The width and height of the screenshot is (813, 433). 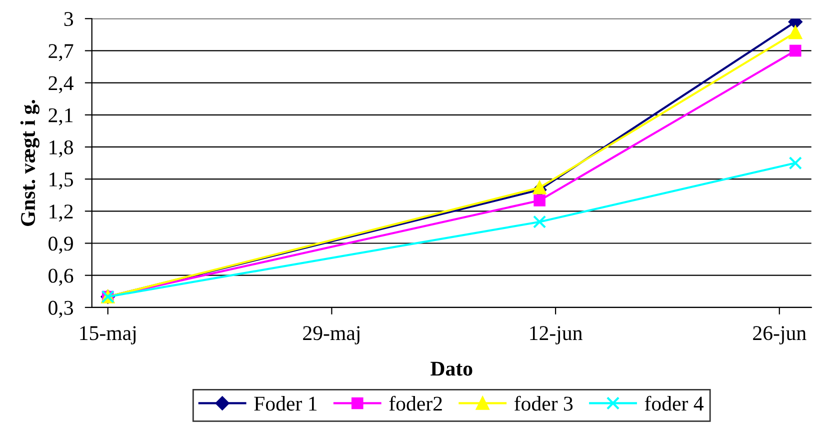 What do you see at coordinates (61, 53) in the screenshot?
I see `y-tick-label: 2,7` at bounding box center [61, 53].